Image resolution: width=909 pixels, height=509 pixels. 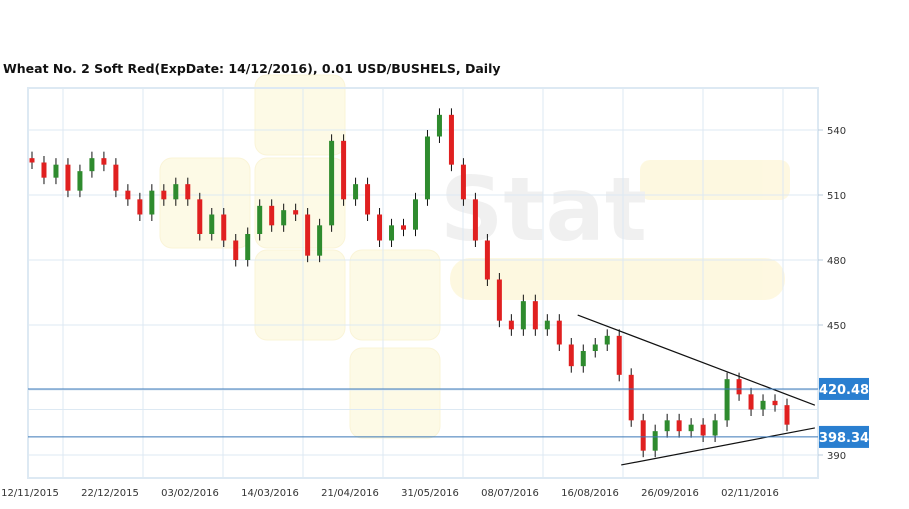 What do you see at coordinates (696, 360) in the screenshot?
I see `trendline-upper` at bounding box center [696, 360].